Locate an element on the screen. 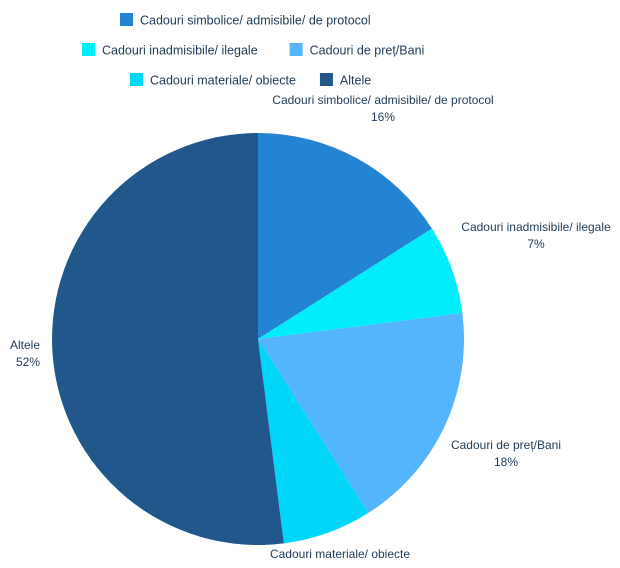 This screenshot has height=568, width=620. legend-label-4: Altele is located at coordinates (355, 81).